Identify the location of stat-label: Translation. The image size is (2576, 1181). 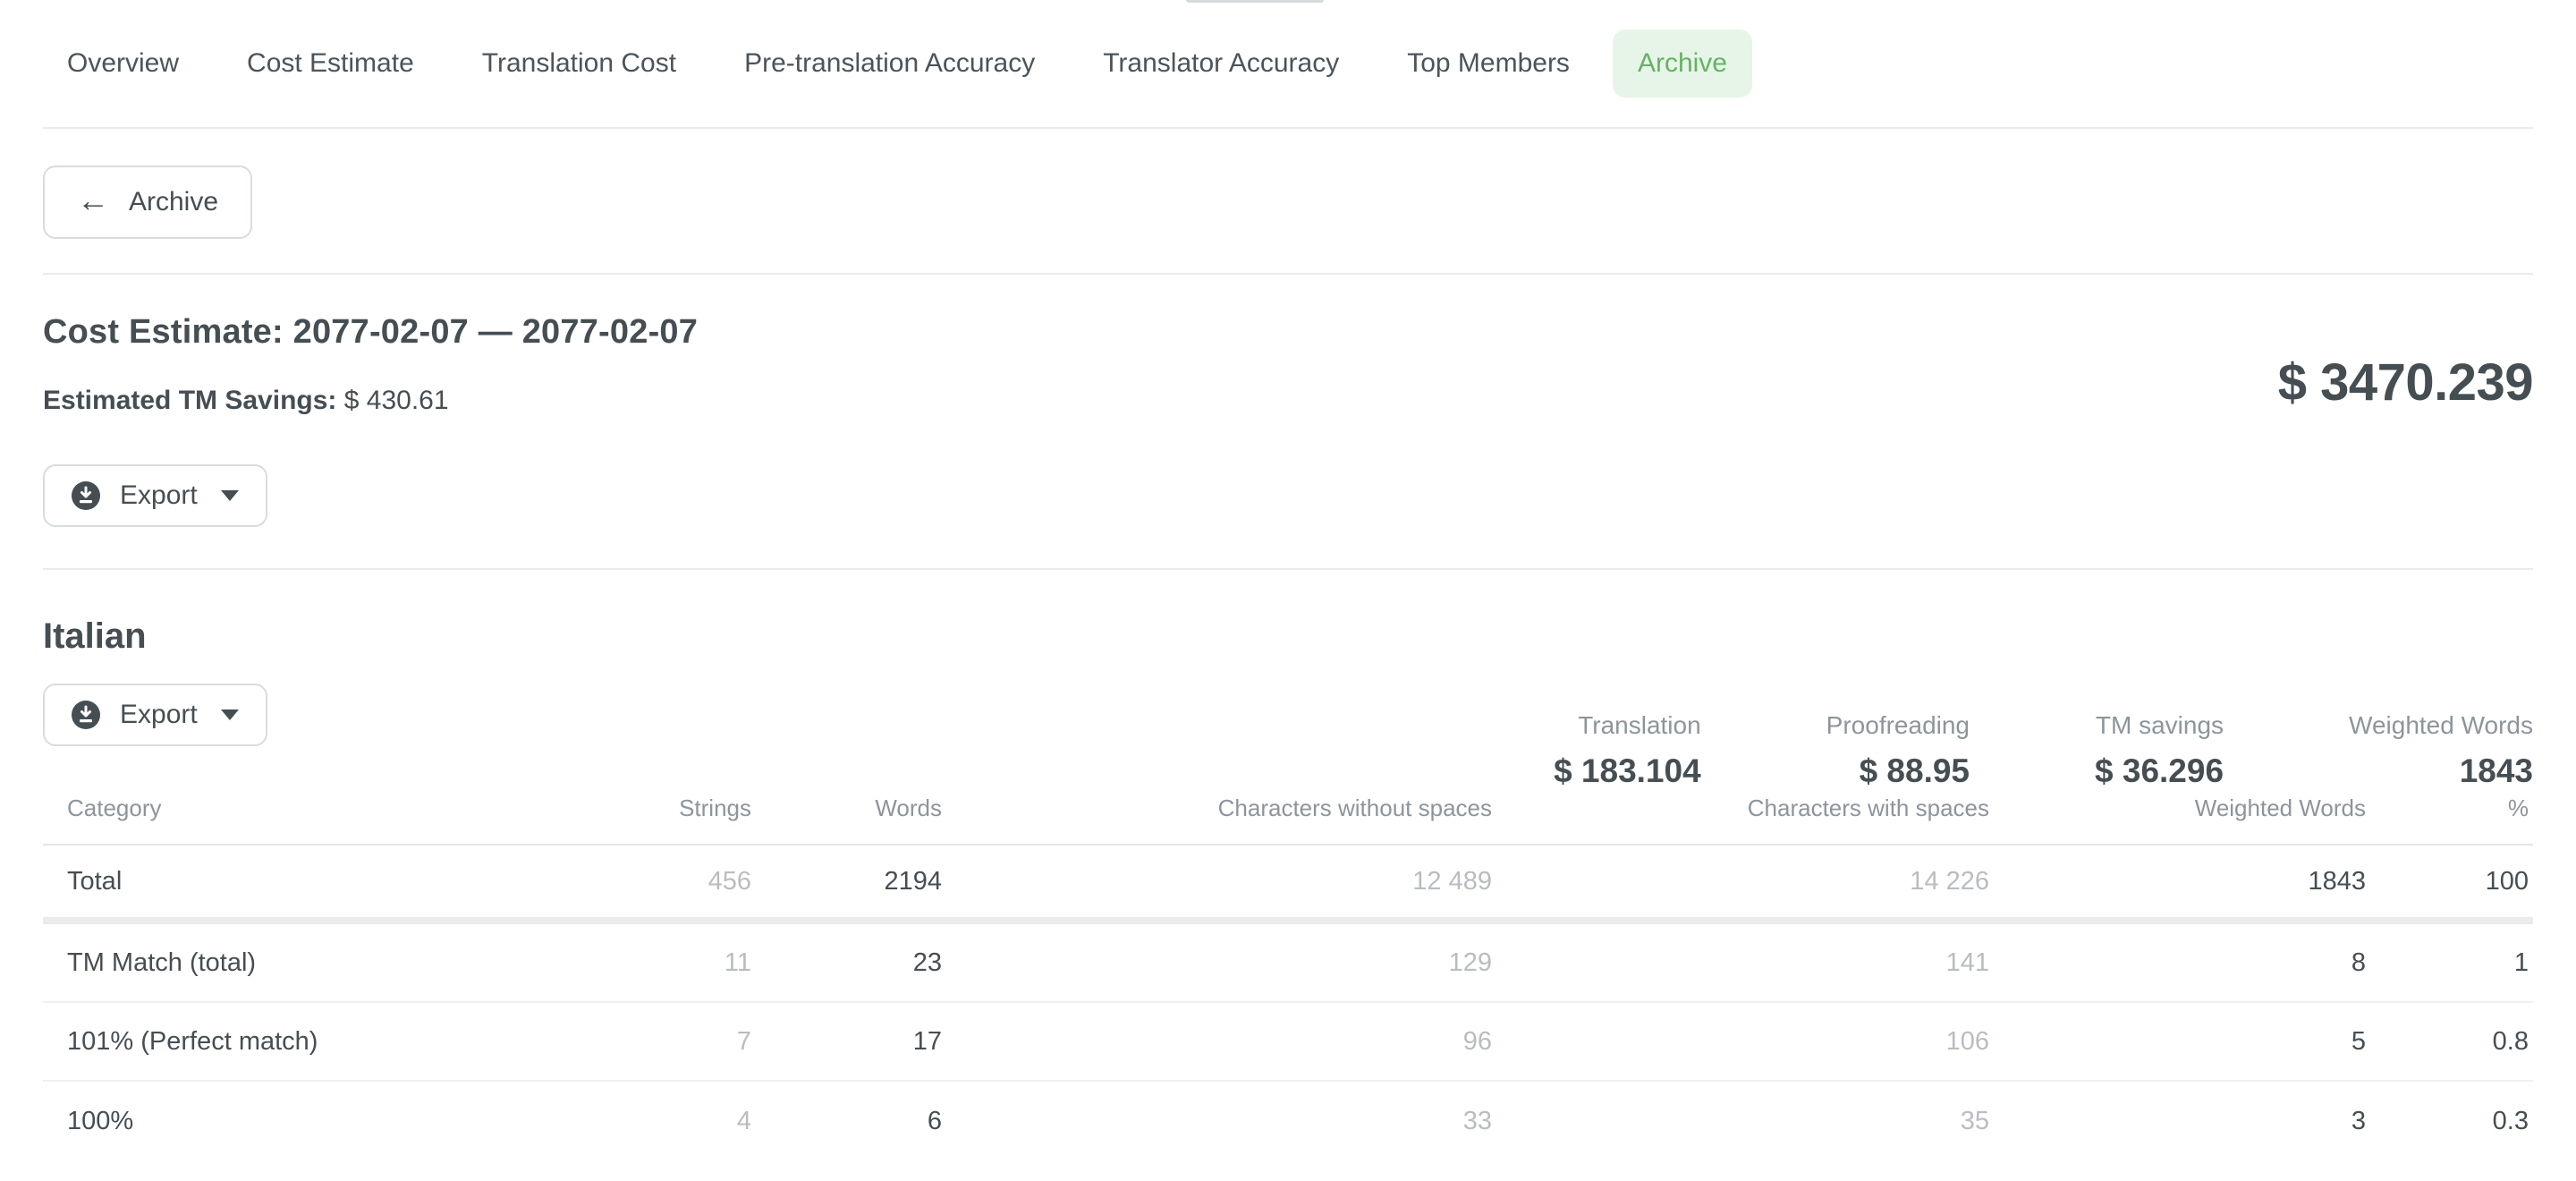
(1639, 725).